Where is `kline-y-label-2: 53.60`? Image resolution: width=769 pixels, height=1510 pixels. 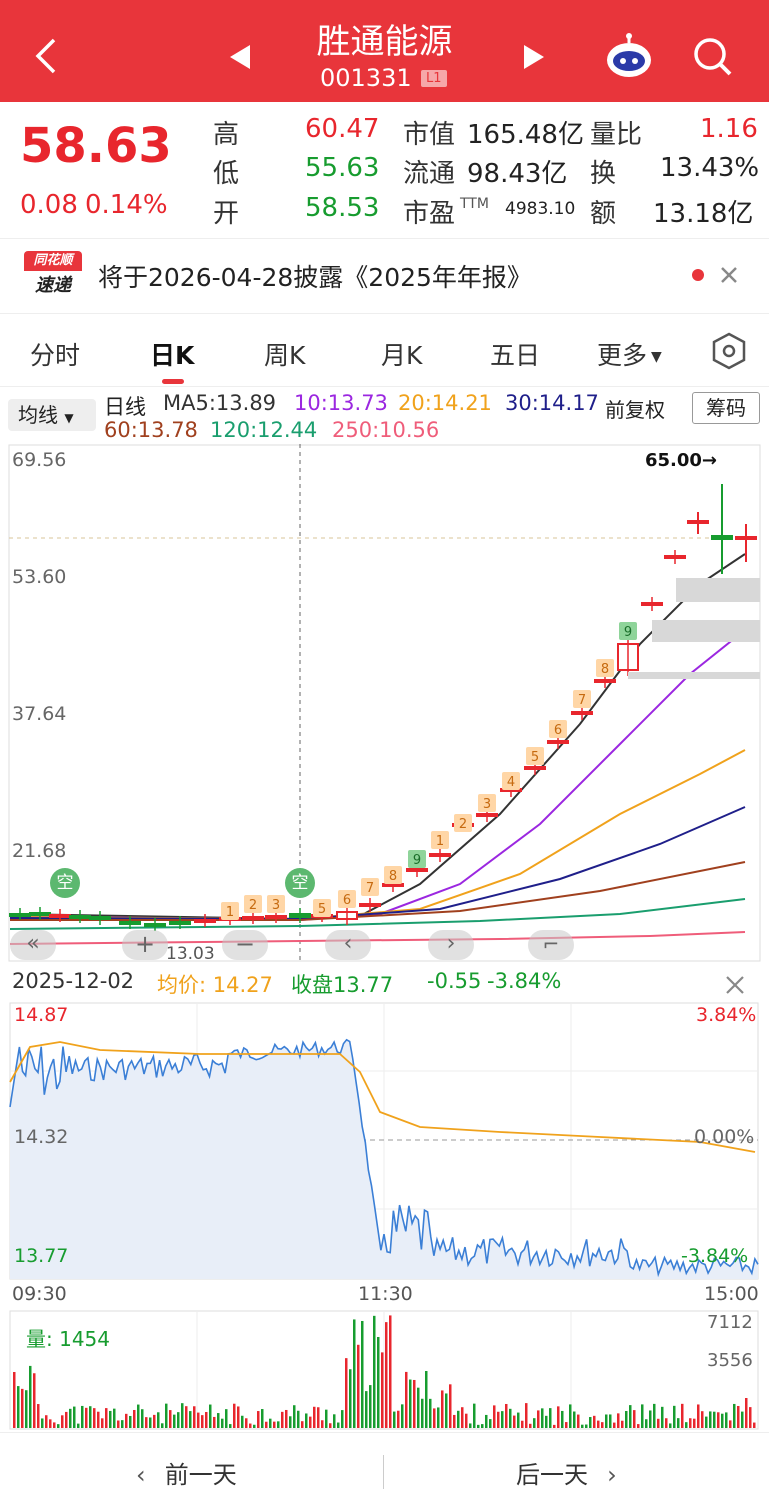 kline-y-label-2: 53.60 is located at coordinates (39, 577).